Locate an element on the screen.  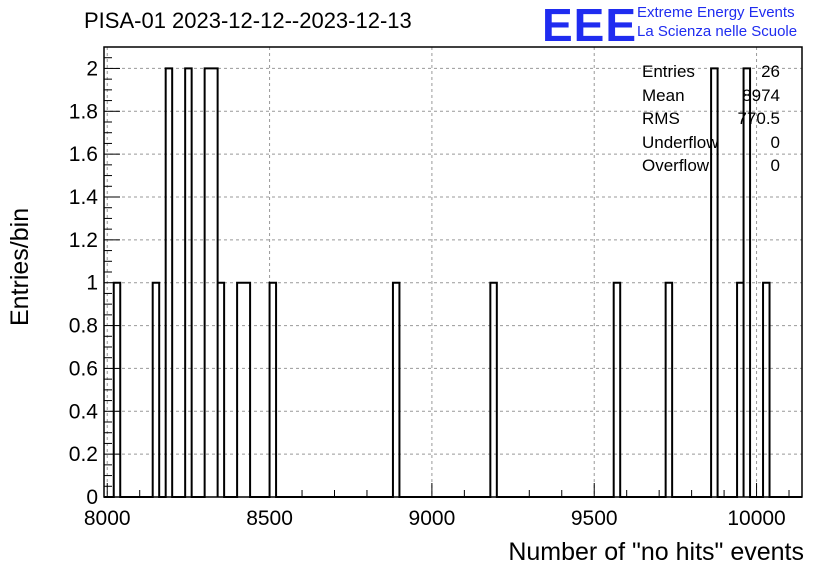
y-tick-label: 0 is located at coordinates (92, 497).